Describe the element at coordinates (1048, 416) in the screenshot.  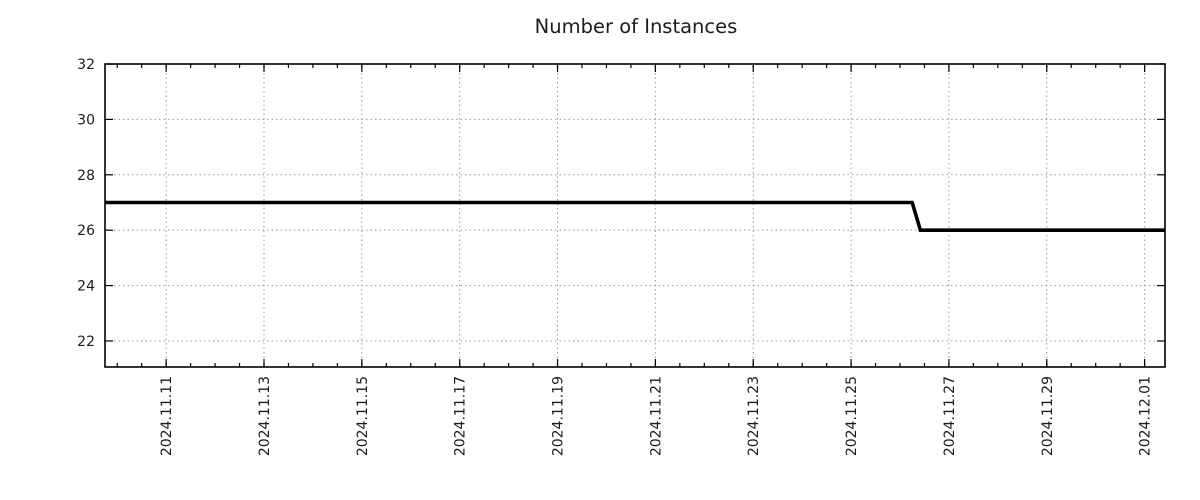
I see `x-tick-label: 2024.11.29` at that location.